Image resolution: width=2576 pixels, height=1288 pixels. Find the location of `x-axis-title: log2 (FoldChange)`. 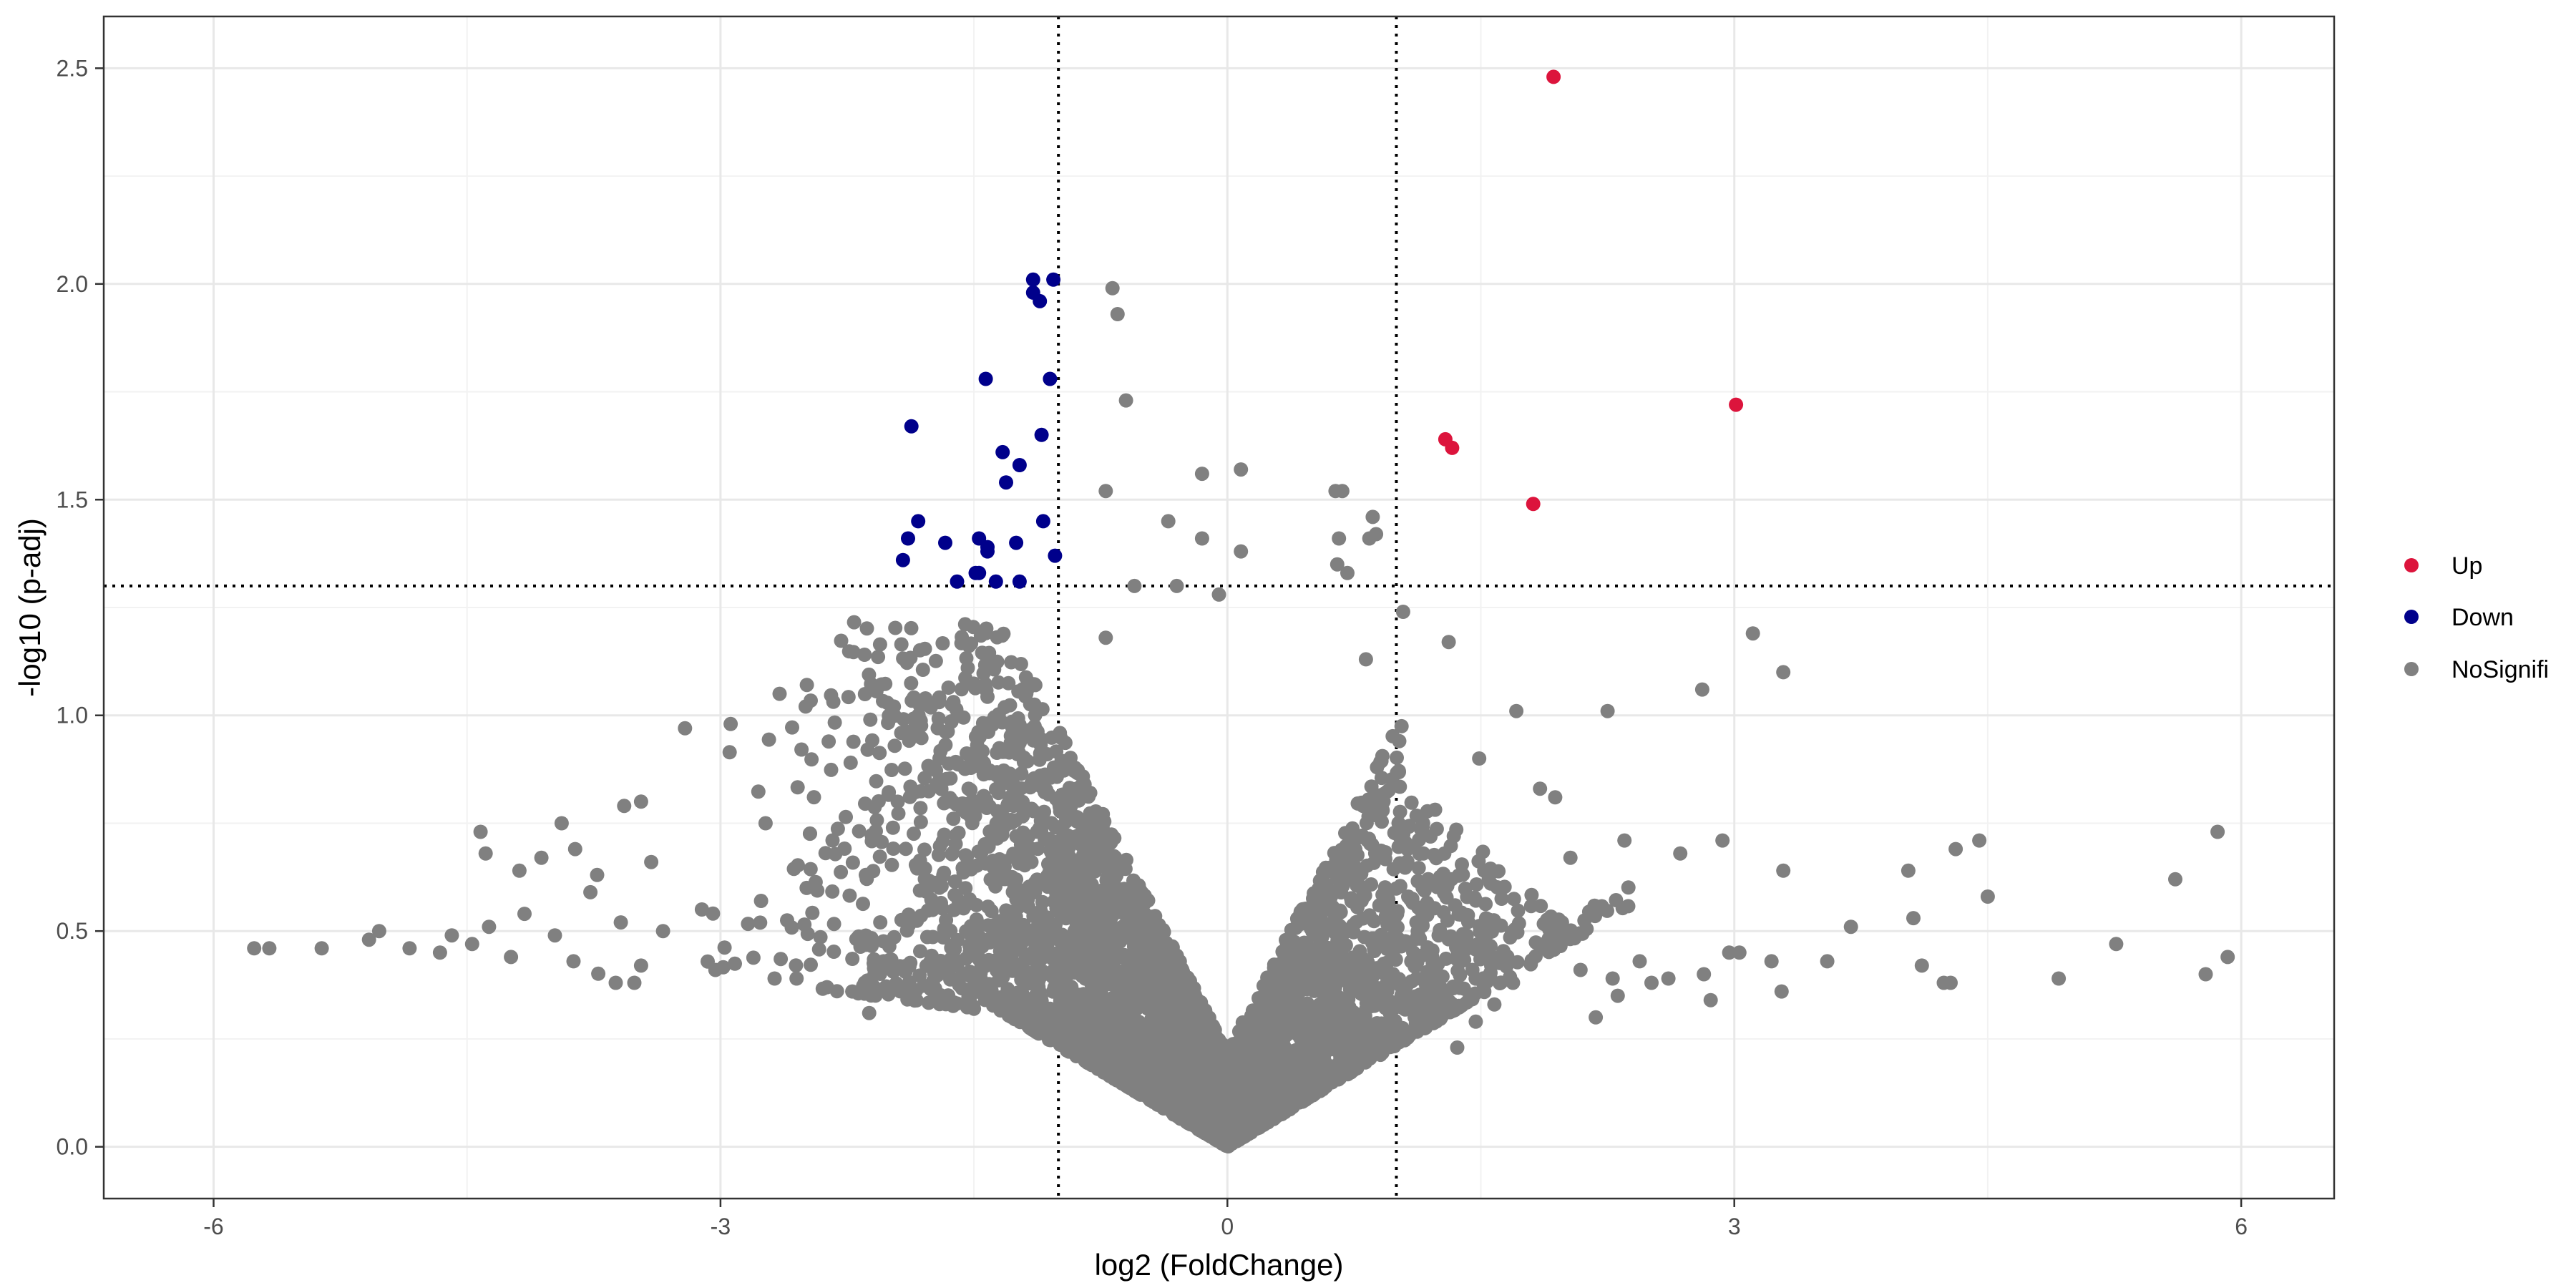

x-axis-title: log2 (FoldChange) is located at coordinates (1219, 1265).